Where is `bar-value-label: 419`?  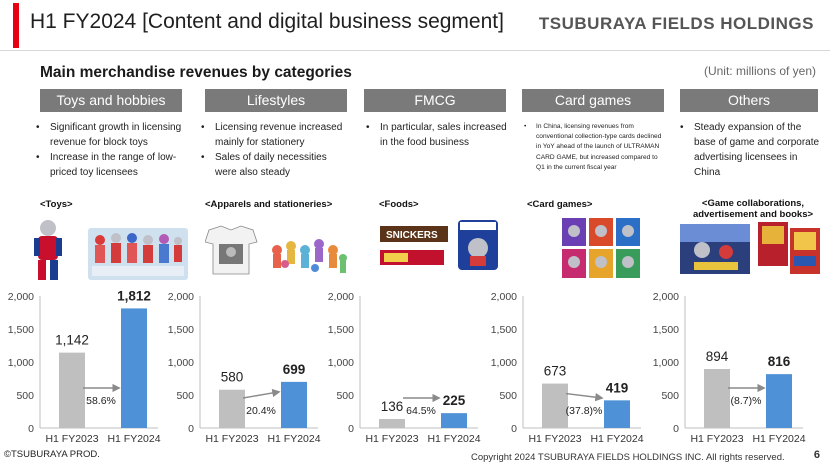
bar-value-label: 419 is located at coordinates (617, 387).